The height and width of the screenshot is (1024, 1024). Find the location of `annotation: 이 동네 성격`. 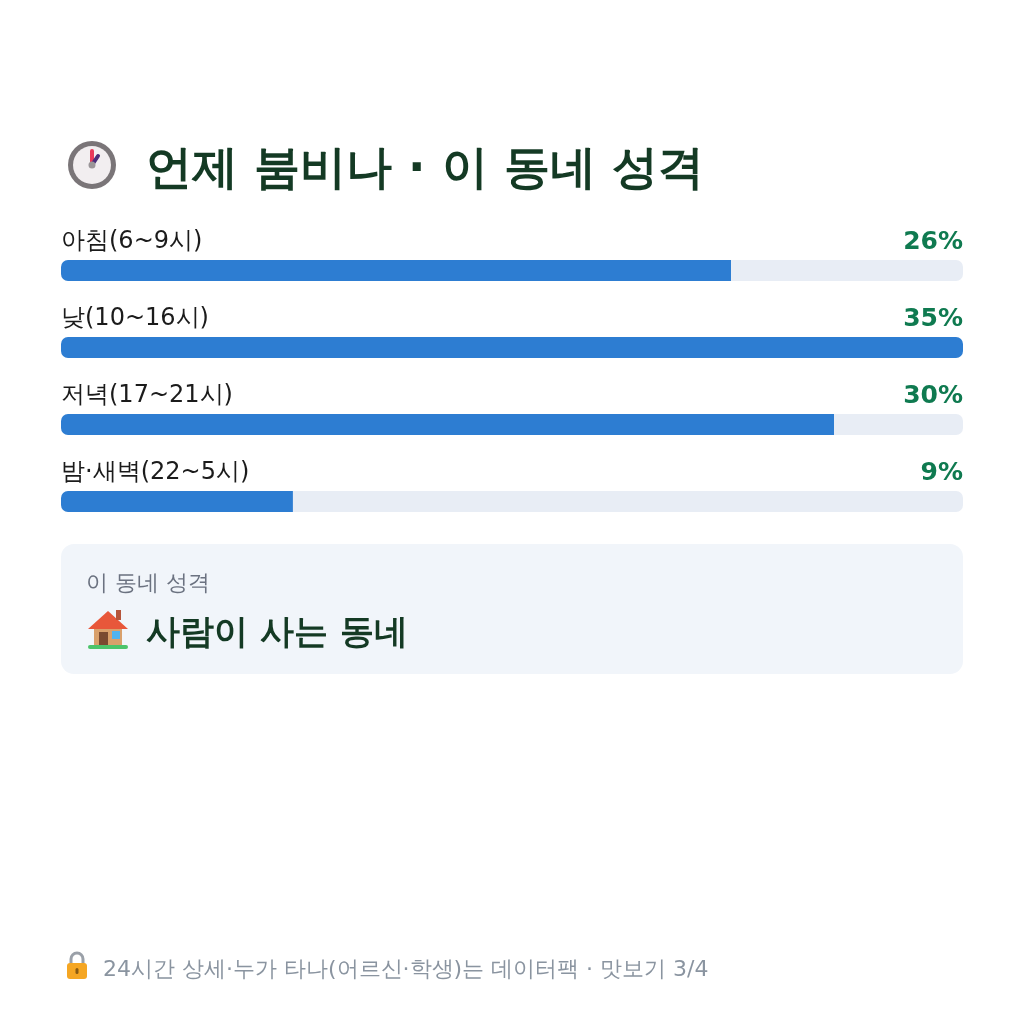

annotation: 이 동네 성격 is located at coordinates (148, 582).